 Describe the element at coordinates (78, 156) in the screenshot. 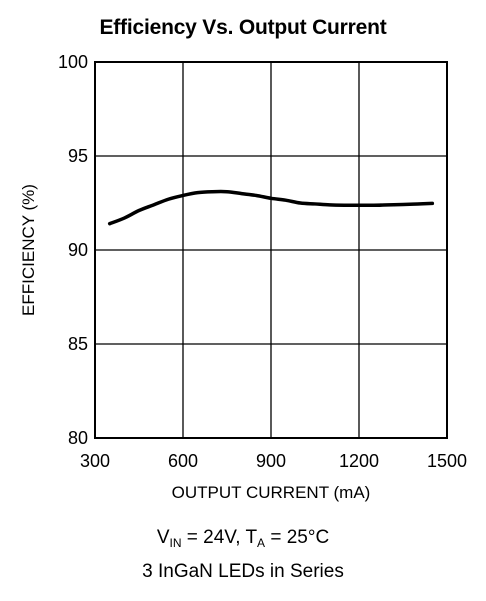

I see `y-tick-label: 95` at that location.